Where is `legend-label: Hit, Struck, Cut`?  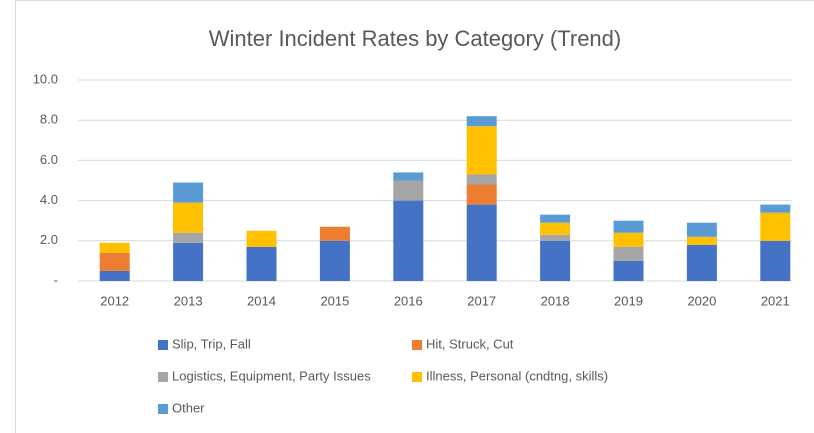
legend-label: Hit, Struck, Cut is located at coordinates (470, 343).